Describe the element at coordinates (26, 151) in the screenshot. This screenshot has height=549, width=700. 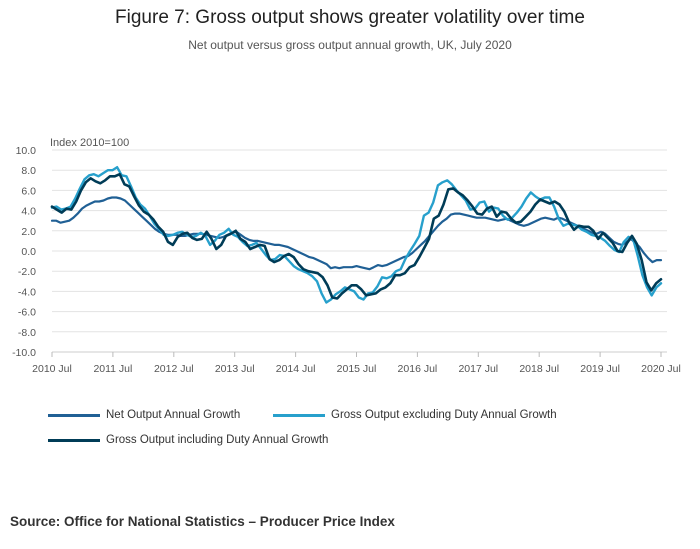
I see `y-tick-label: 10.0` at that location.